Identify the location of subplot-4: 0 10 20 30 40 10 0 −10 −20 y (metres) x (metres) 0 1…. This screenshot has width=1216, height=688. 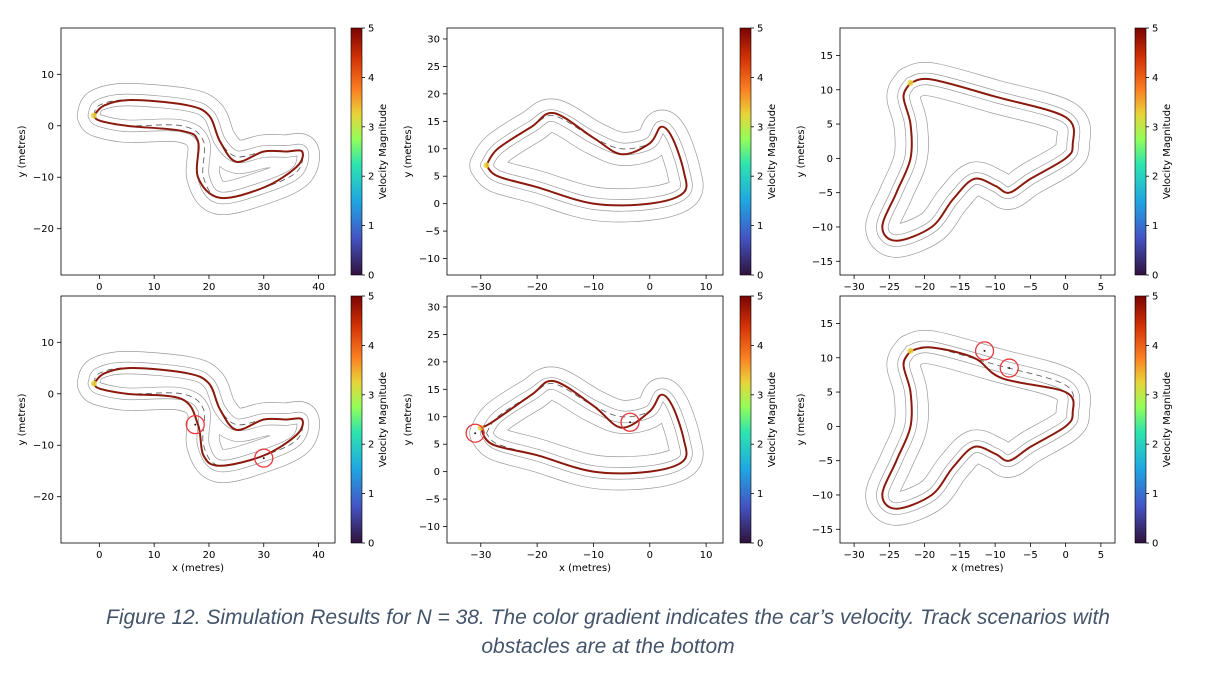
(203, 433).